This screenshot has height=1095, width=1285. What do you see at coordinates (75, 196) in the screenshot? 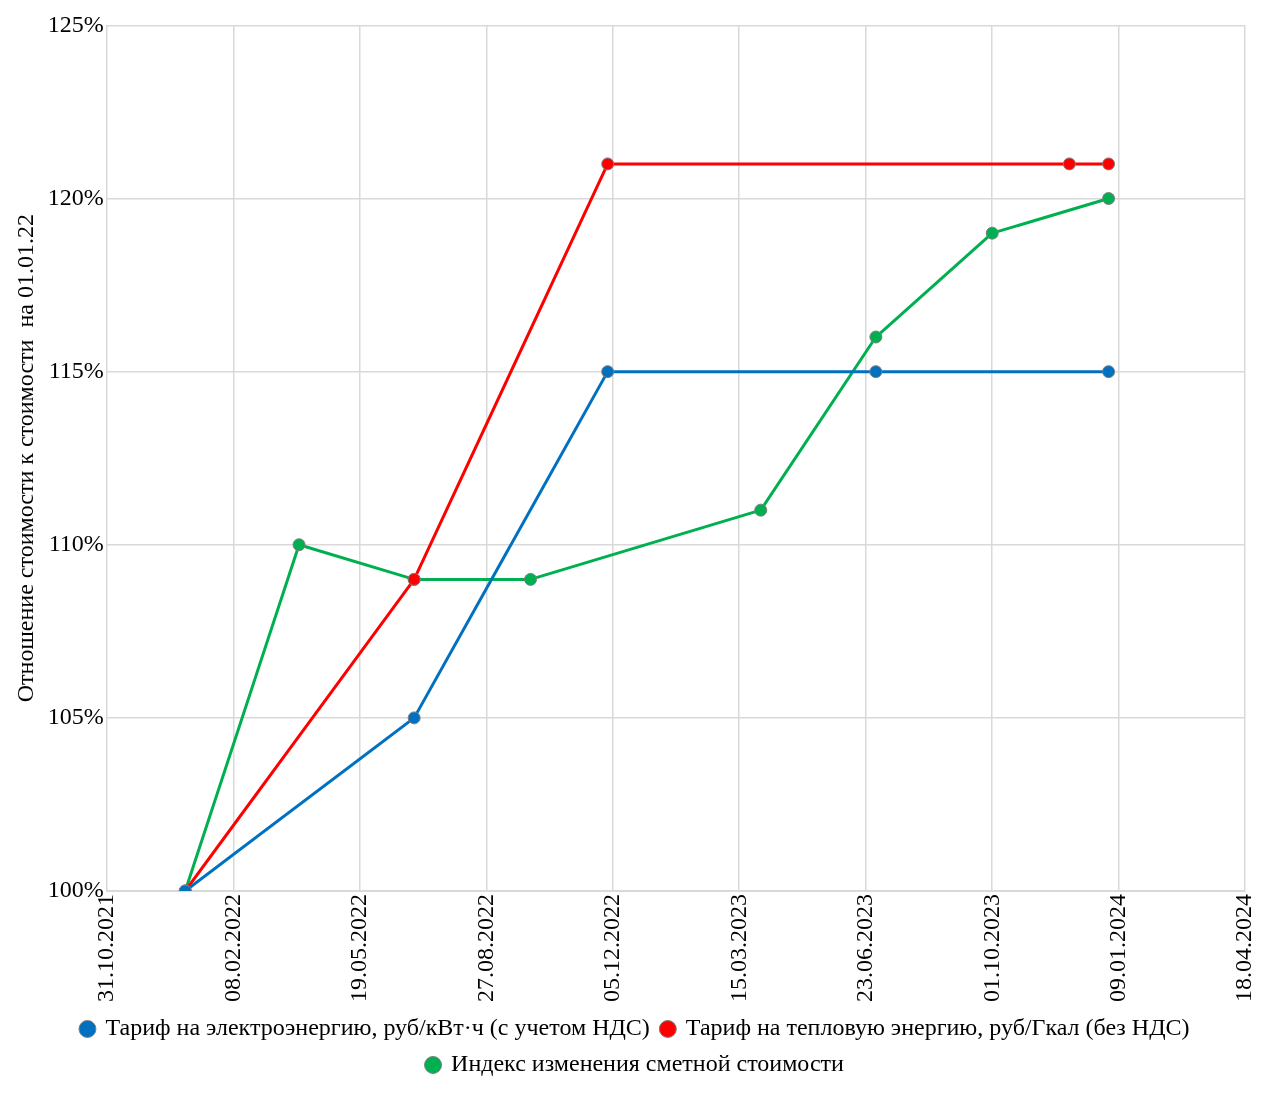
I see `y-tick-label: 120%` at bounding box center [75, 196].